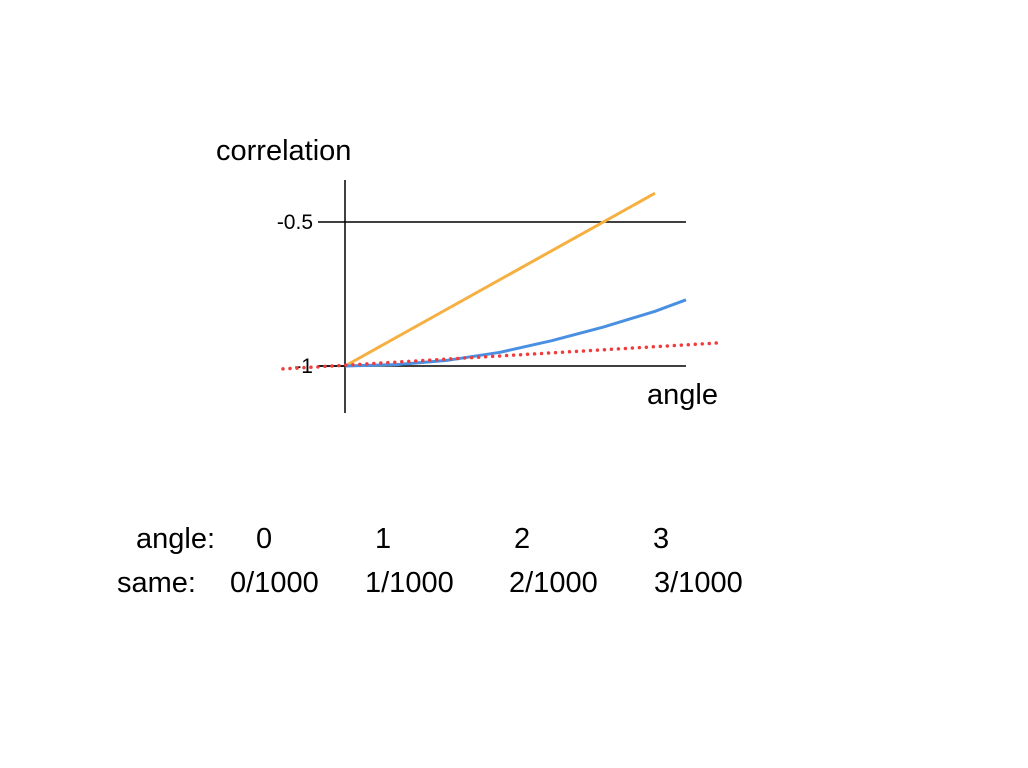  What do you see at coordinates (264, 539) in the screenshot?
I see `angle-value: 0` at bounding box center [264, 539].